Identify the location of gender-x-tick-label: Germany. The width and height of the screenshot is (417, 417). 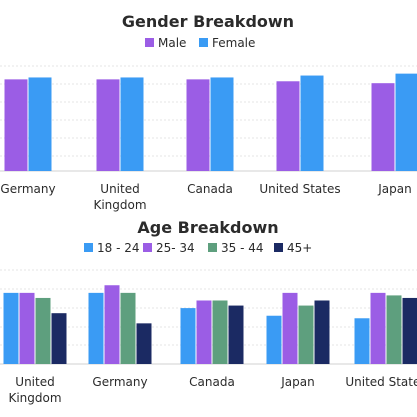
(27, 189).